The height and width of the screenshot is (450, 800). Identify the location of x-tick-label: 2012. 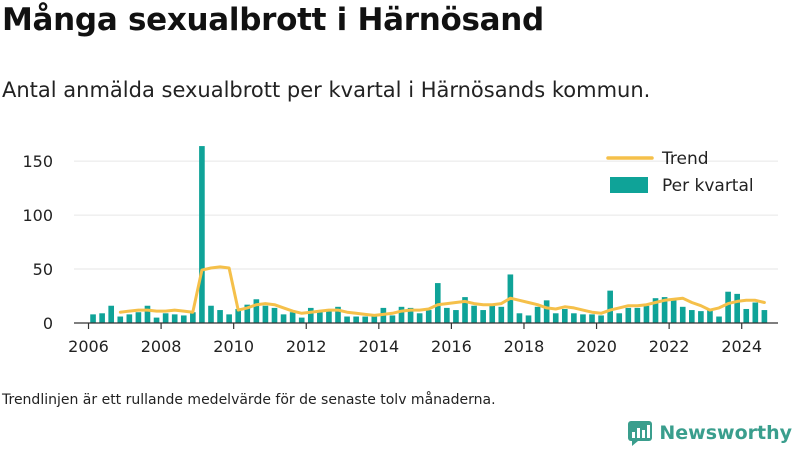
(306, 346).